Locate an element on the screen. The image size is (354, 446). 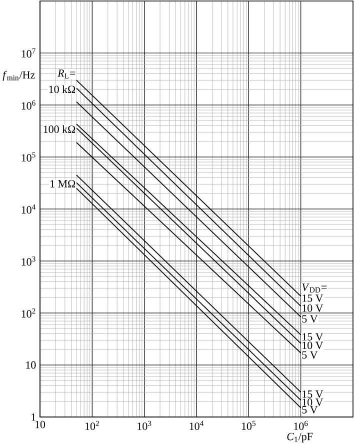
x-tick-label: 10$^{2}$ is located at coordinates (92, 425).